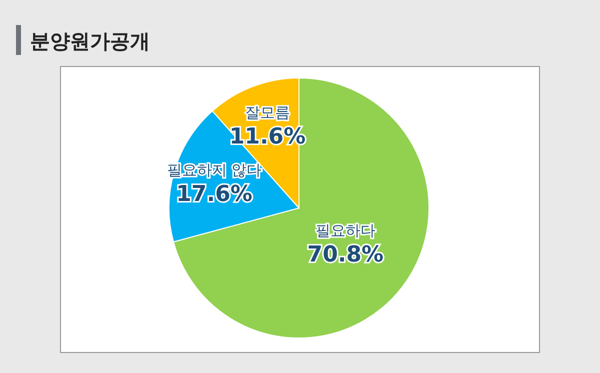  Describe the element at coordinates (345, 231) in the screenshot. I see `slice-label: 필요하다` at that location.